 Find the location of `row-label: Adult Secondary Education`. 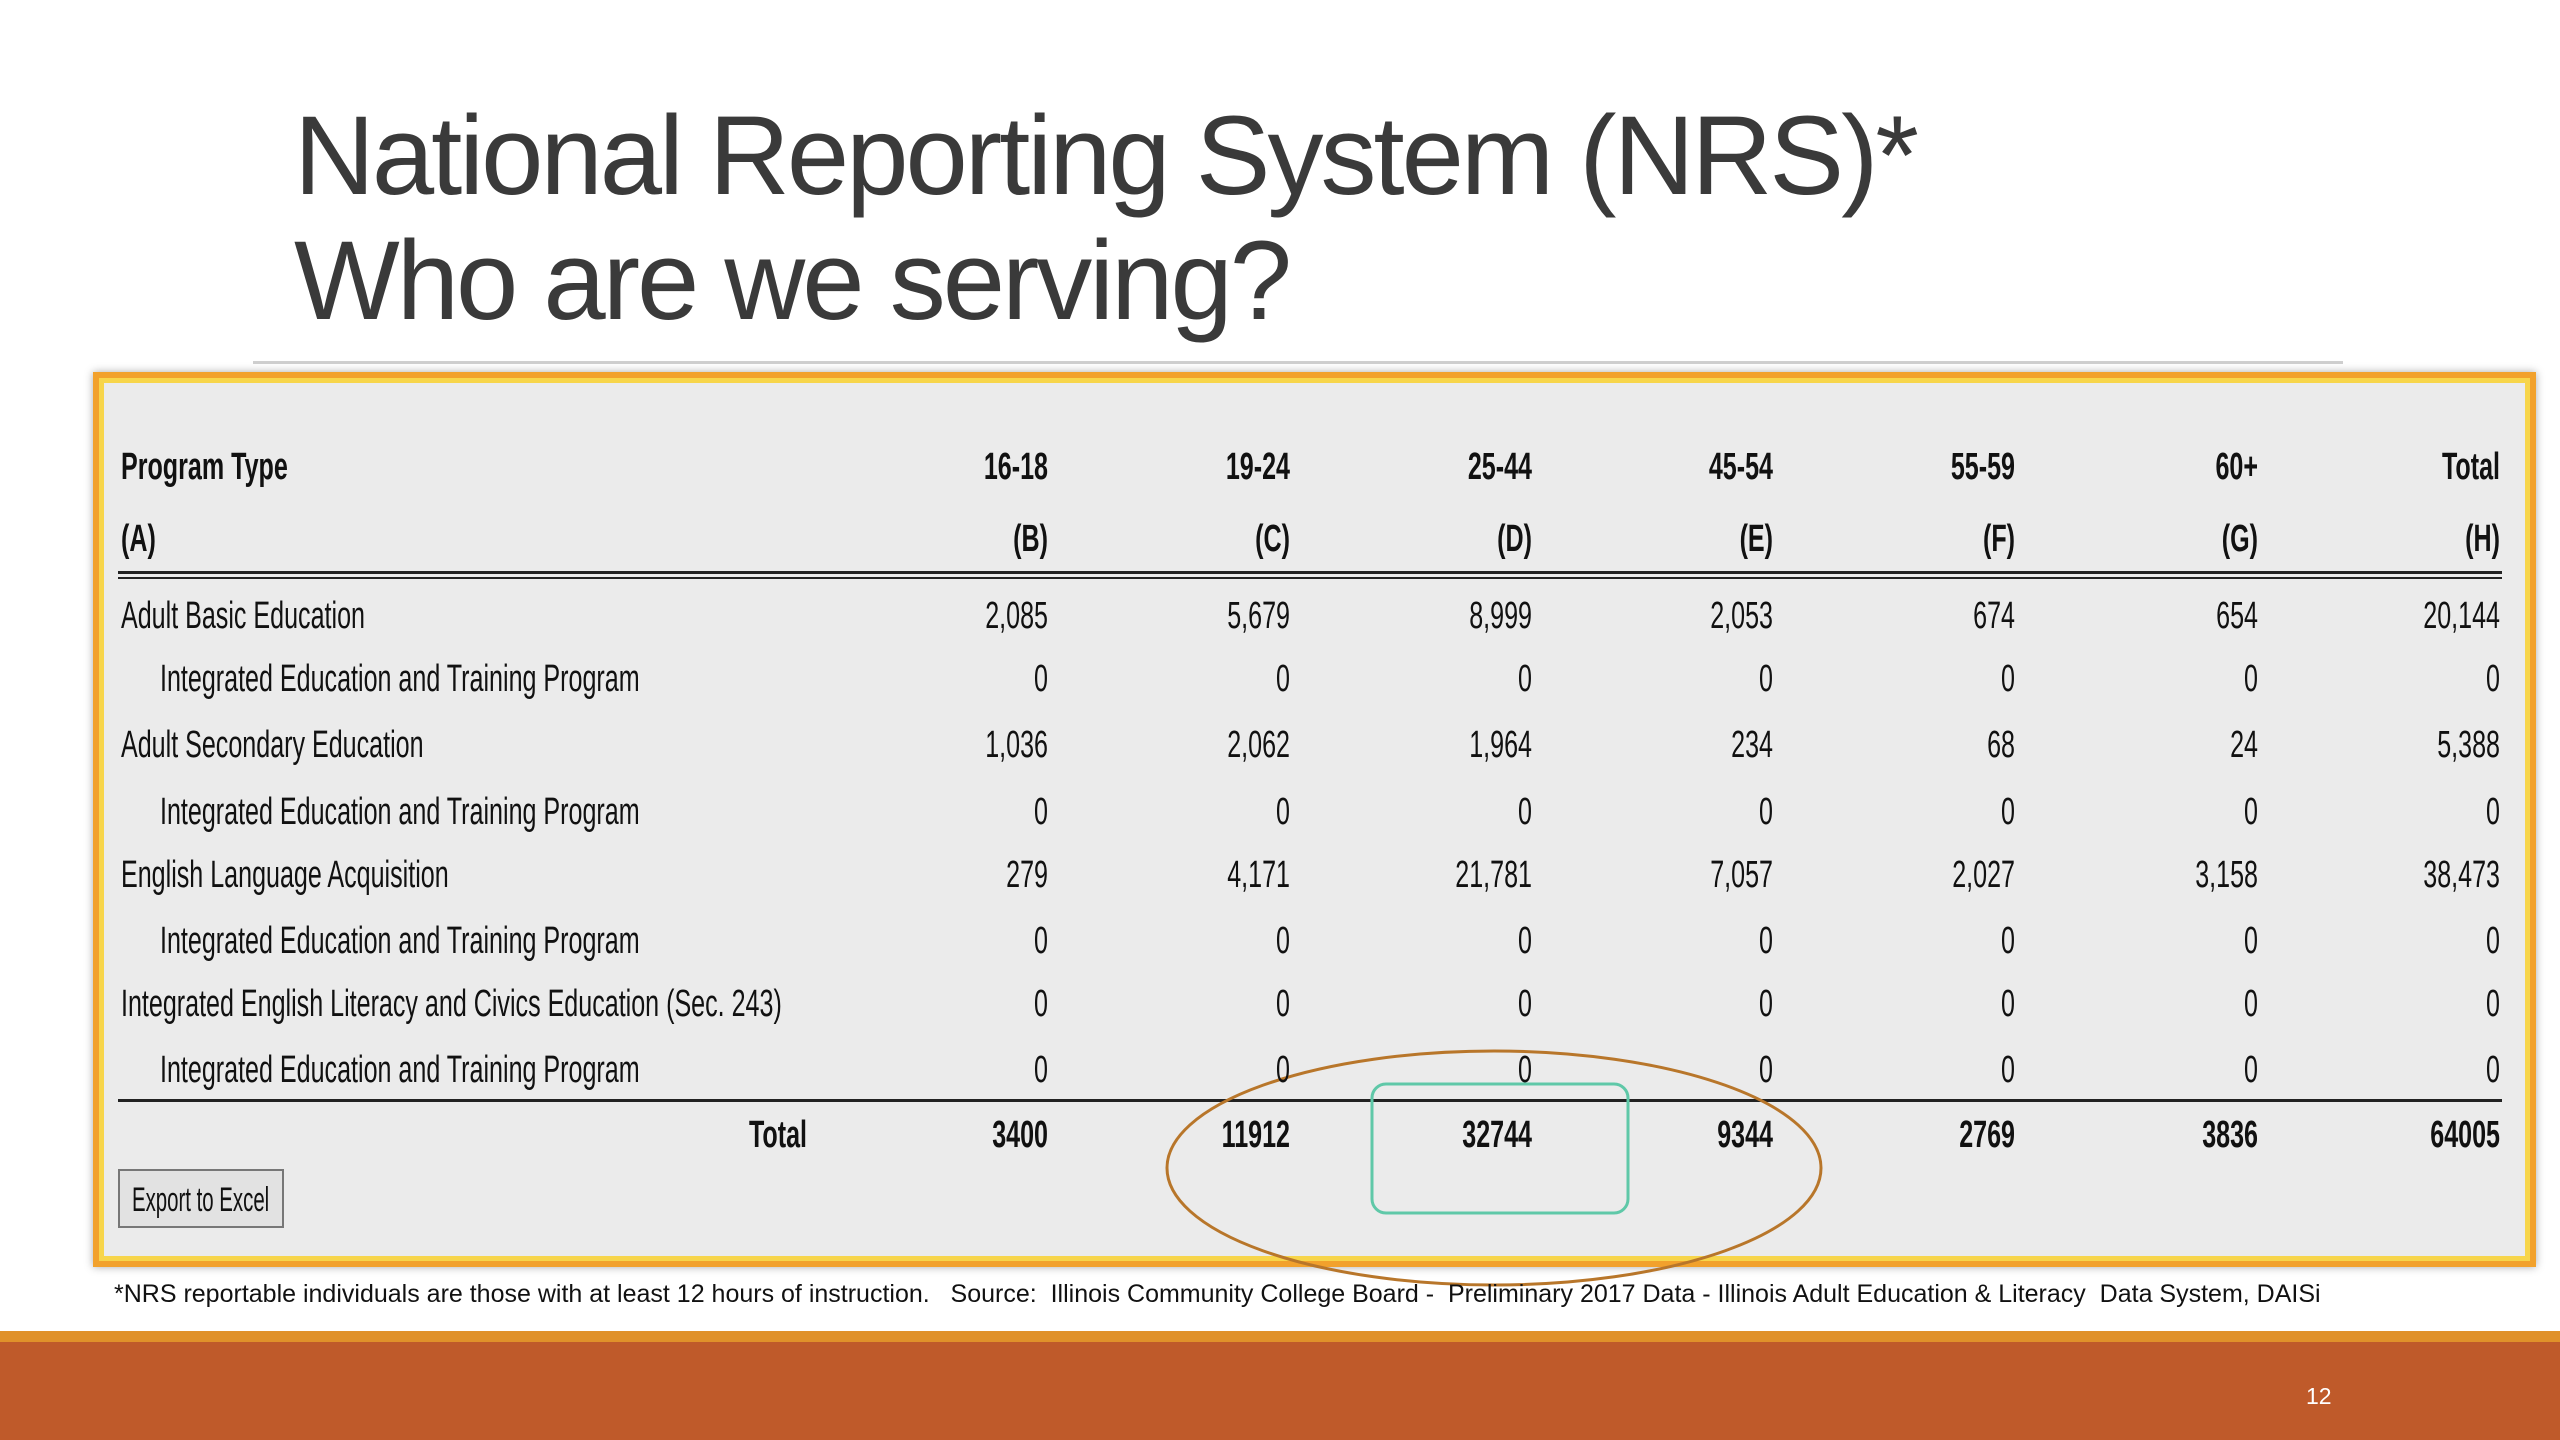

row-label: Adult Secondary Education is located at coordinates (272, 745).